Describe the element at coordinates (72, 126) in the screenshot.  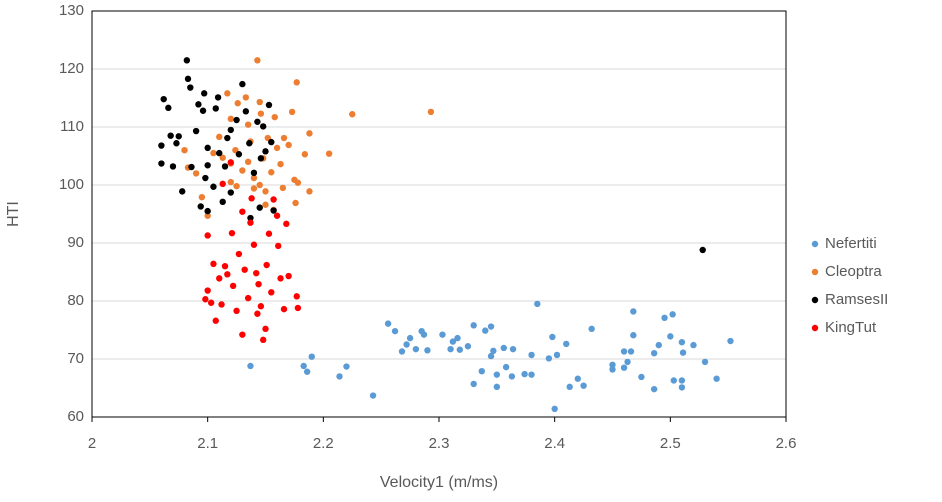
I see `y-tick-label: 110` at that location.